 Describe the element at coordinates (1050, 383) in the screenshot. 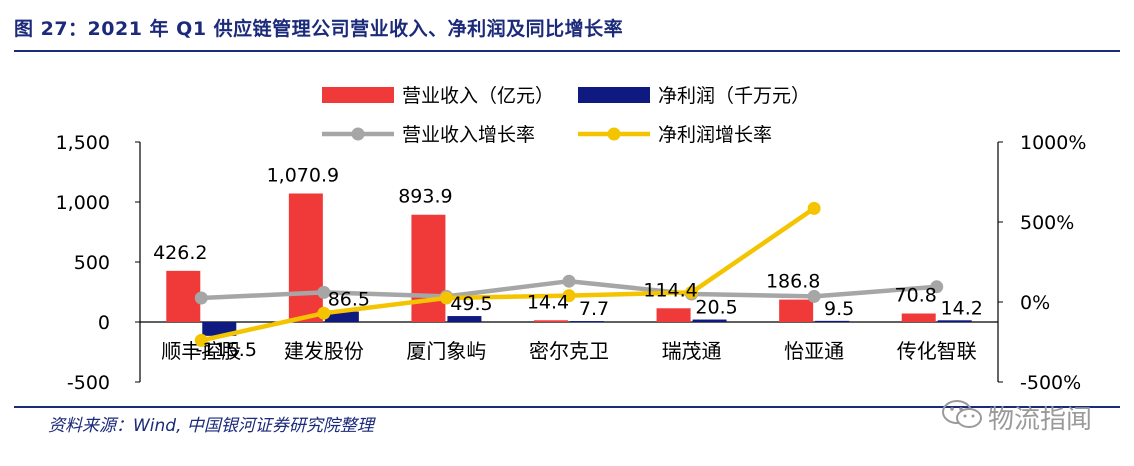

I see `y-right-tick-label: -500%` at that location.